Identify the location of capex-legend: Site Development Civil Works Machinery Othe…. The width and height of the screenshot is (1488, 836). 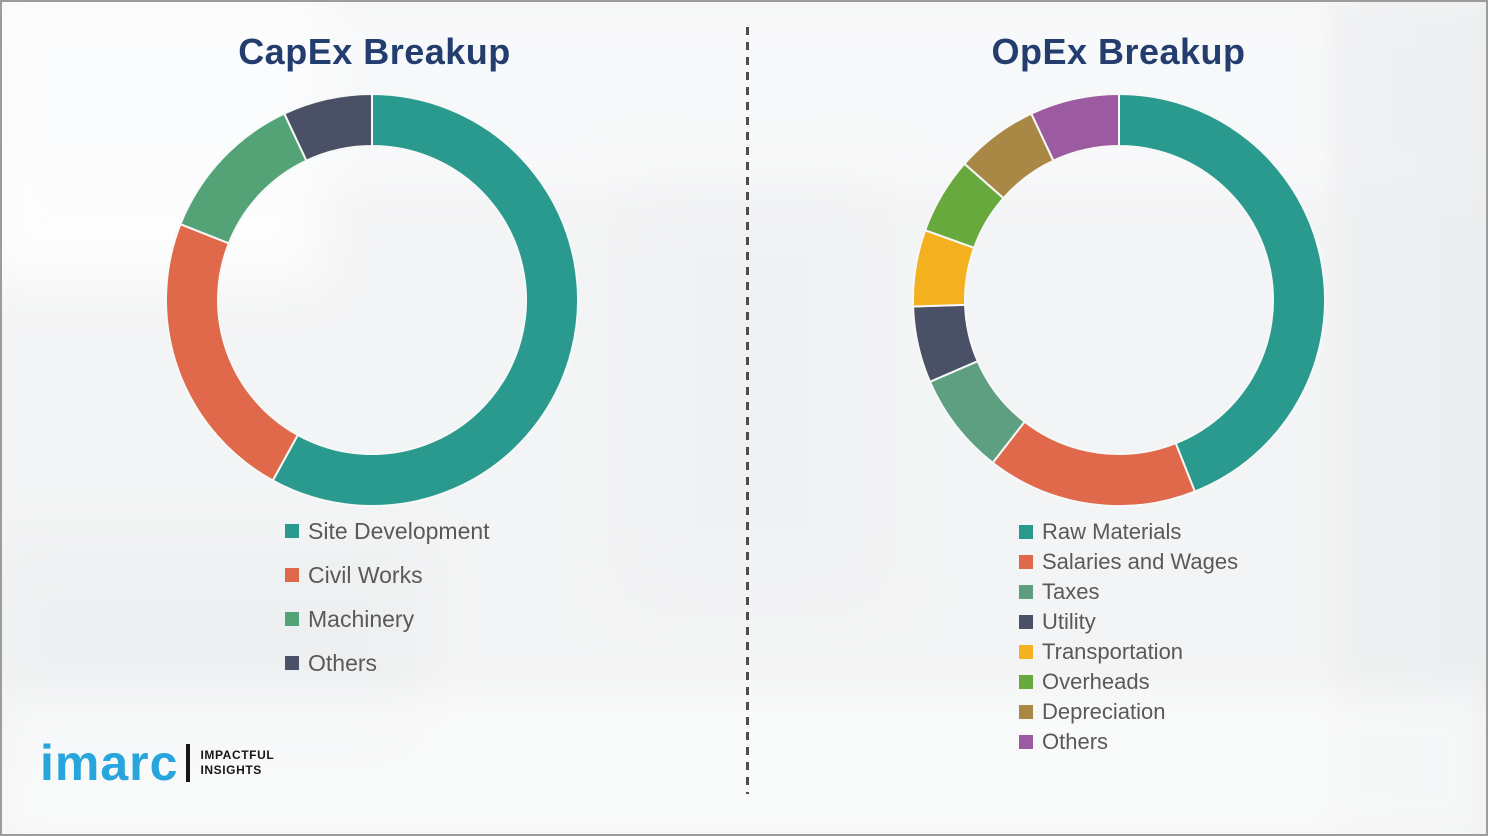
(387, 597).